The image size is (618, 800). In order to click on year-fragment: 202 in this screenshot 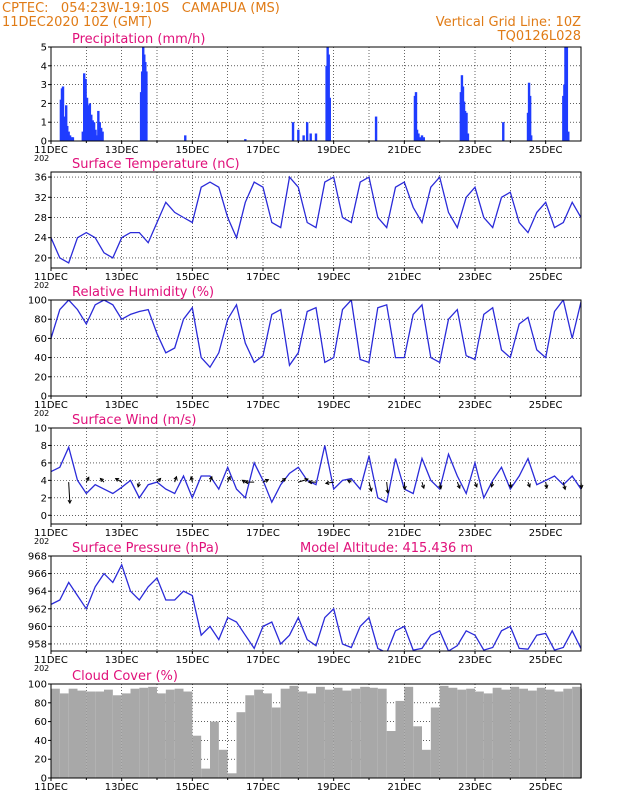, I will do `click(41, 413)`.